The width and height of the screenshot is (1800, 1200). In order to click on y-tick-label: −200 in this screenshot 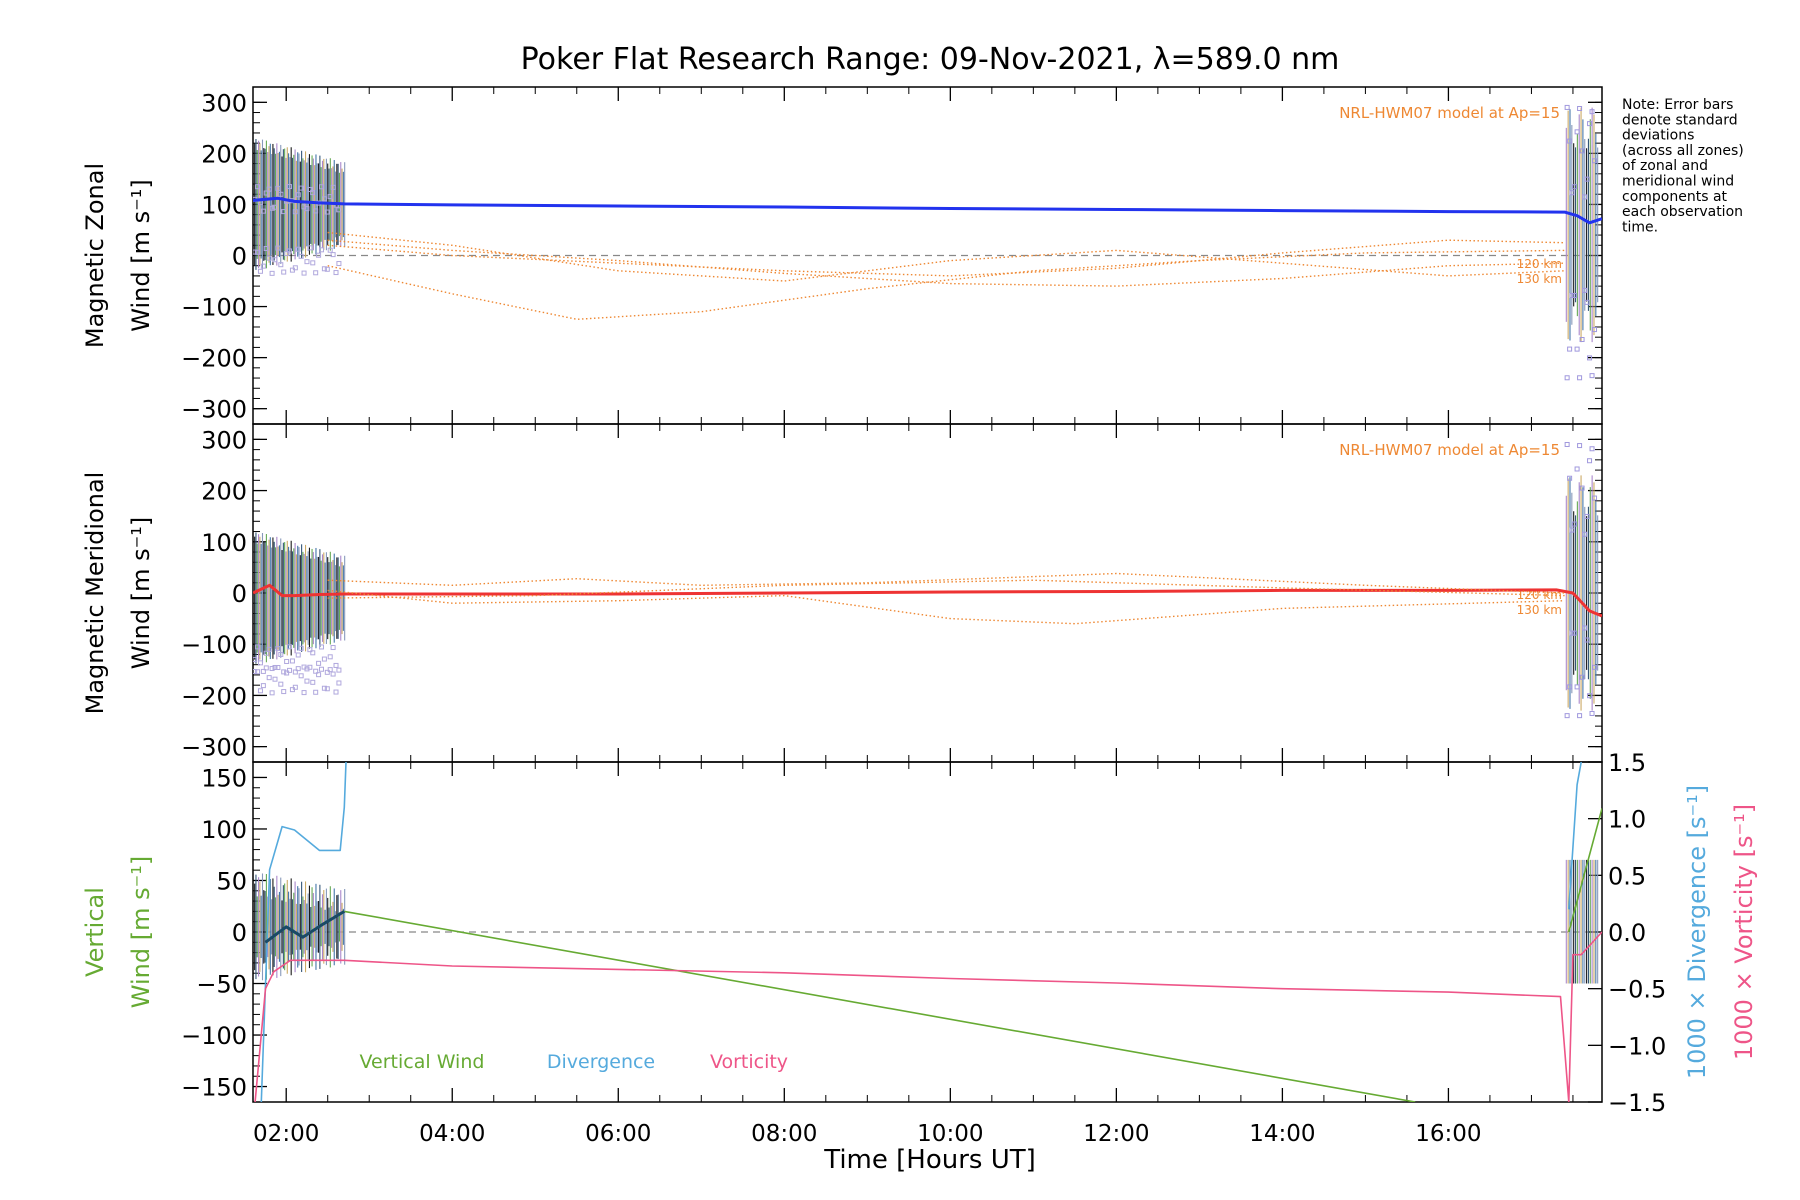, I will do `click(214, 696)`.